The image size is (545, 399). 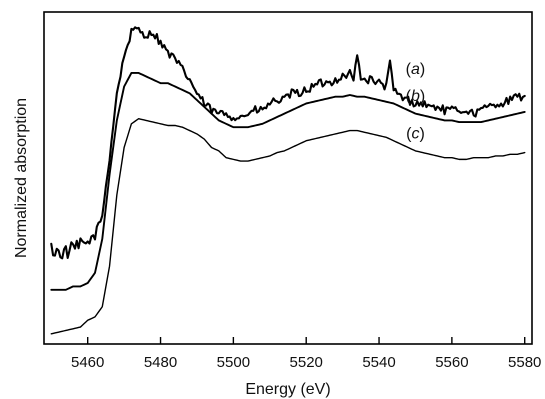 I want to click on x-tick-label: 5520, so click(x=306, y=362).